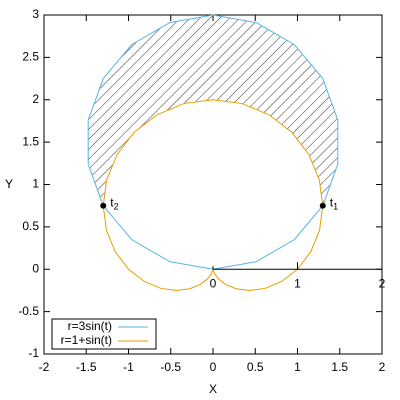  I want to click on y-tick-label: -0.5, so click(28, 311).